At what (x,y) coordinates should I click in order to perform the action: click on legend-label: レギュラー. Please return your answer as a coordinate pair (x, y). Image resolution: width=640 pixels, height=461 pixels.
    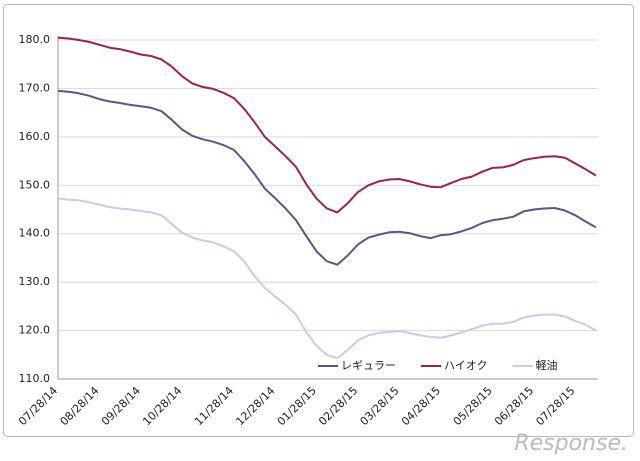
    Looking at the image, I should click on (368, 365).